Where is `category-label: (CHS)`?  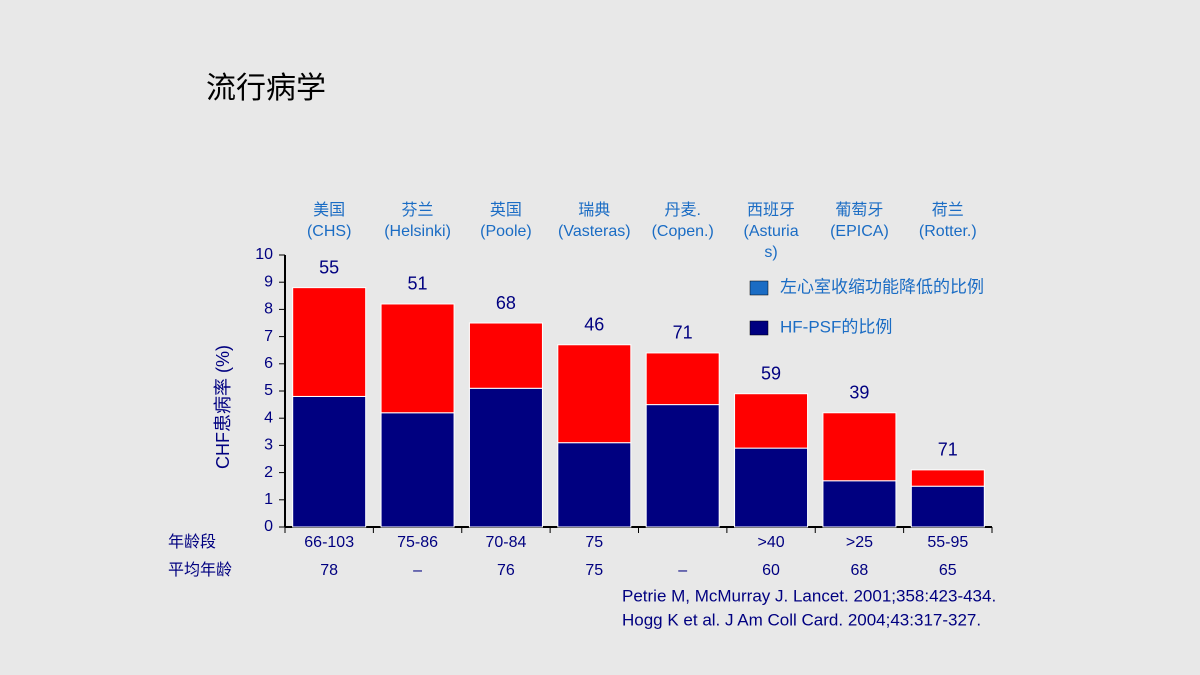 category-label: (CHS) is located at coordinates (329, 231).